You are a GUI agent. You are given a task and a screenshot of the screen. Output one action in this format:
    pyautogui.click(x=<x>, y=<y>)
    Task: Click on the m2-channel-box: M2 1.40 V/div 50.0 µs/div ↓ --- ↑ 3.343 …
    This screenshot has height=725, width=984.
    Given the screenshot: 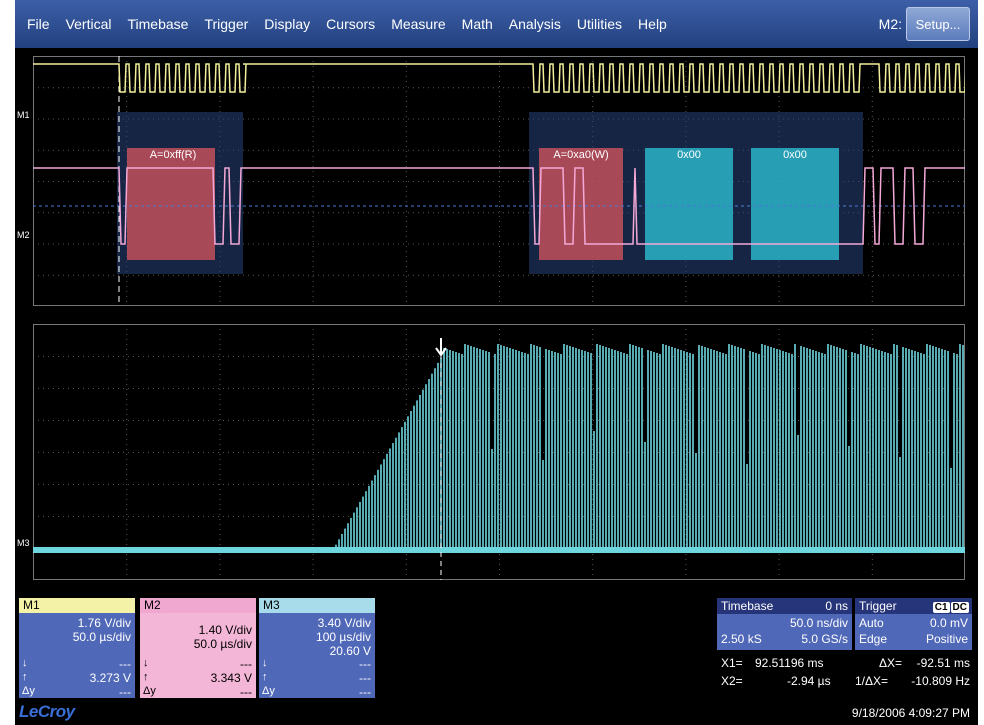 What is the action you would take?
    pyautogui.click(x=198, y=648)
    